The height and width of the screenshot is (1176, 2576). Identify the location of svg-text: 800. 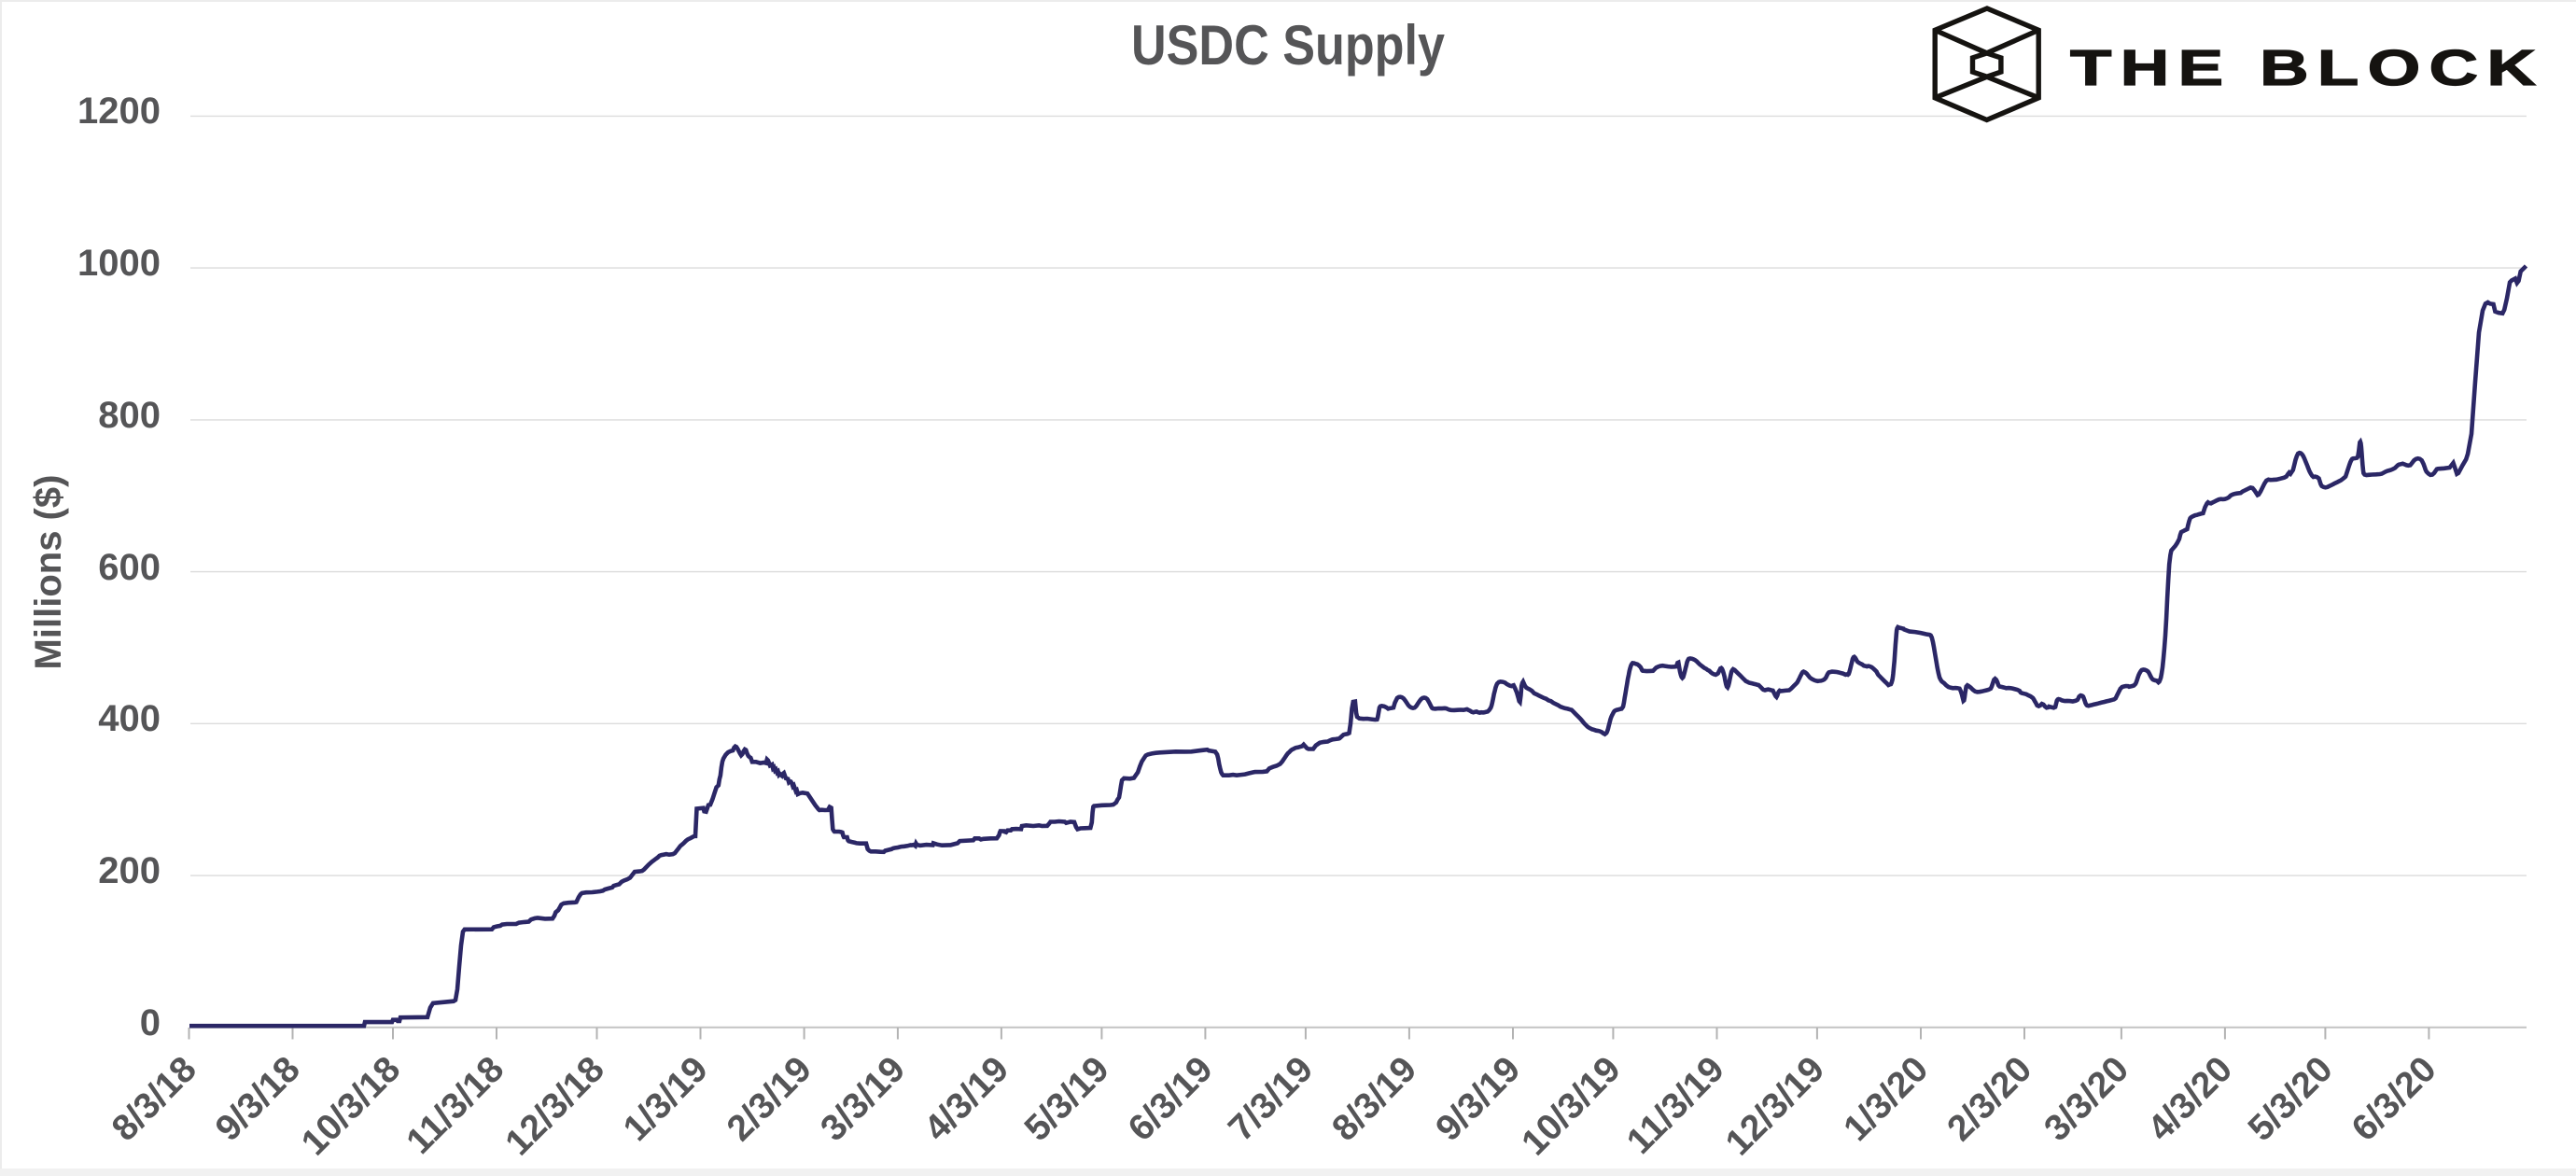
(129, 415).